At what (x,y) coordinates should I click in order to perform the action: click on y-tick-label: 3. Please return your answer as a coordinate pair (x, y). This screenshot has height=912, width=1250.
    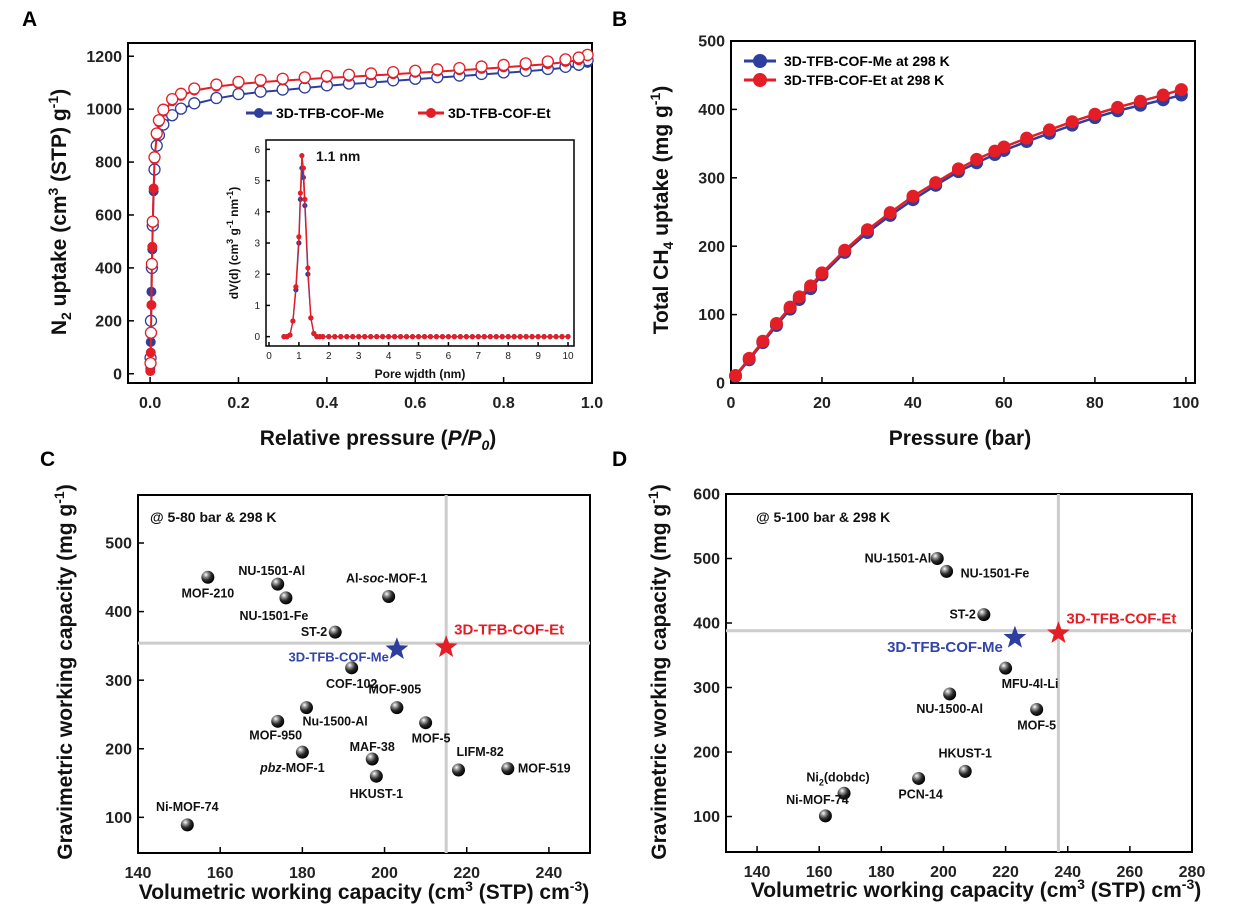
    Looking at the image, I should click on (257, 244).